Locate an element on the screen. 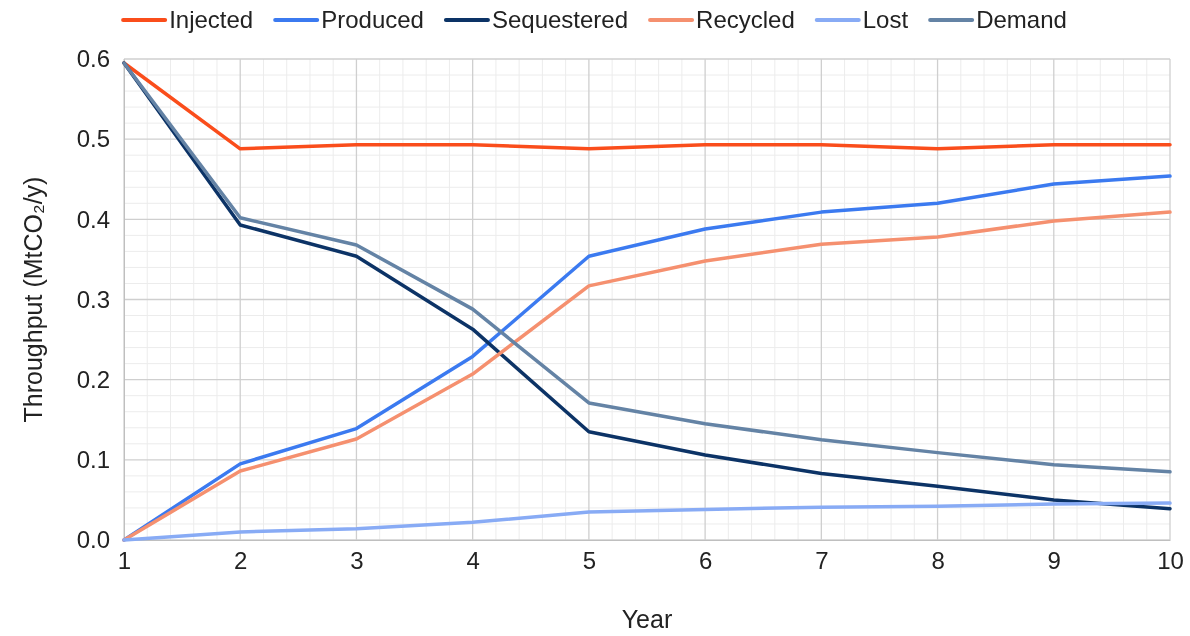  x-tick-label: 10 is located at coordinates (1170, 561).